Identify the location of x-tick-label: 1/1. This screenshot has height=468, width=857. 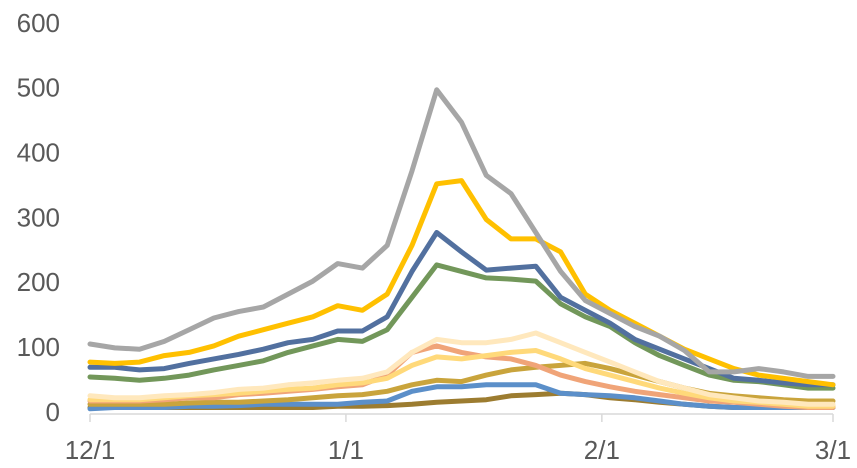
(346, 450).